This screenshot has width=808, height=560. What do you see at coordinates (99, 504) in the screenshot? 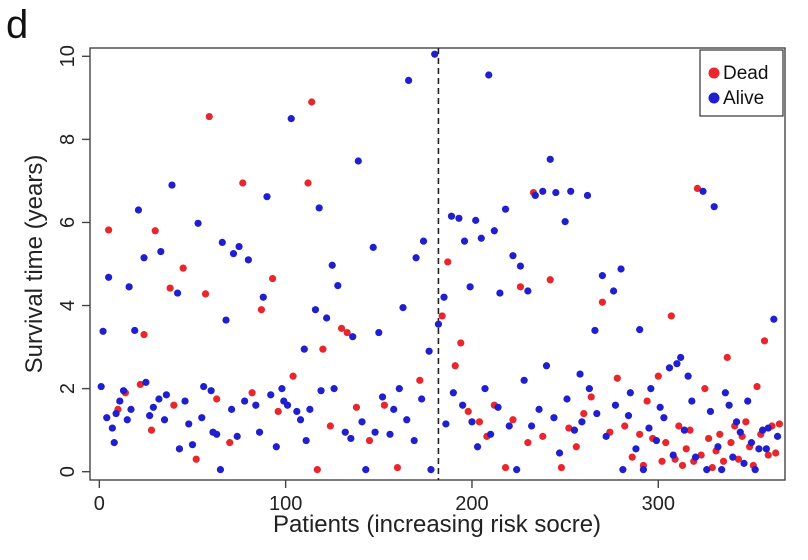
I see `x-tick-label: 0` at bounding box center [99, 504].